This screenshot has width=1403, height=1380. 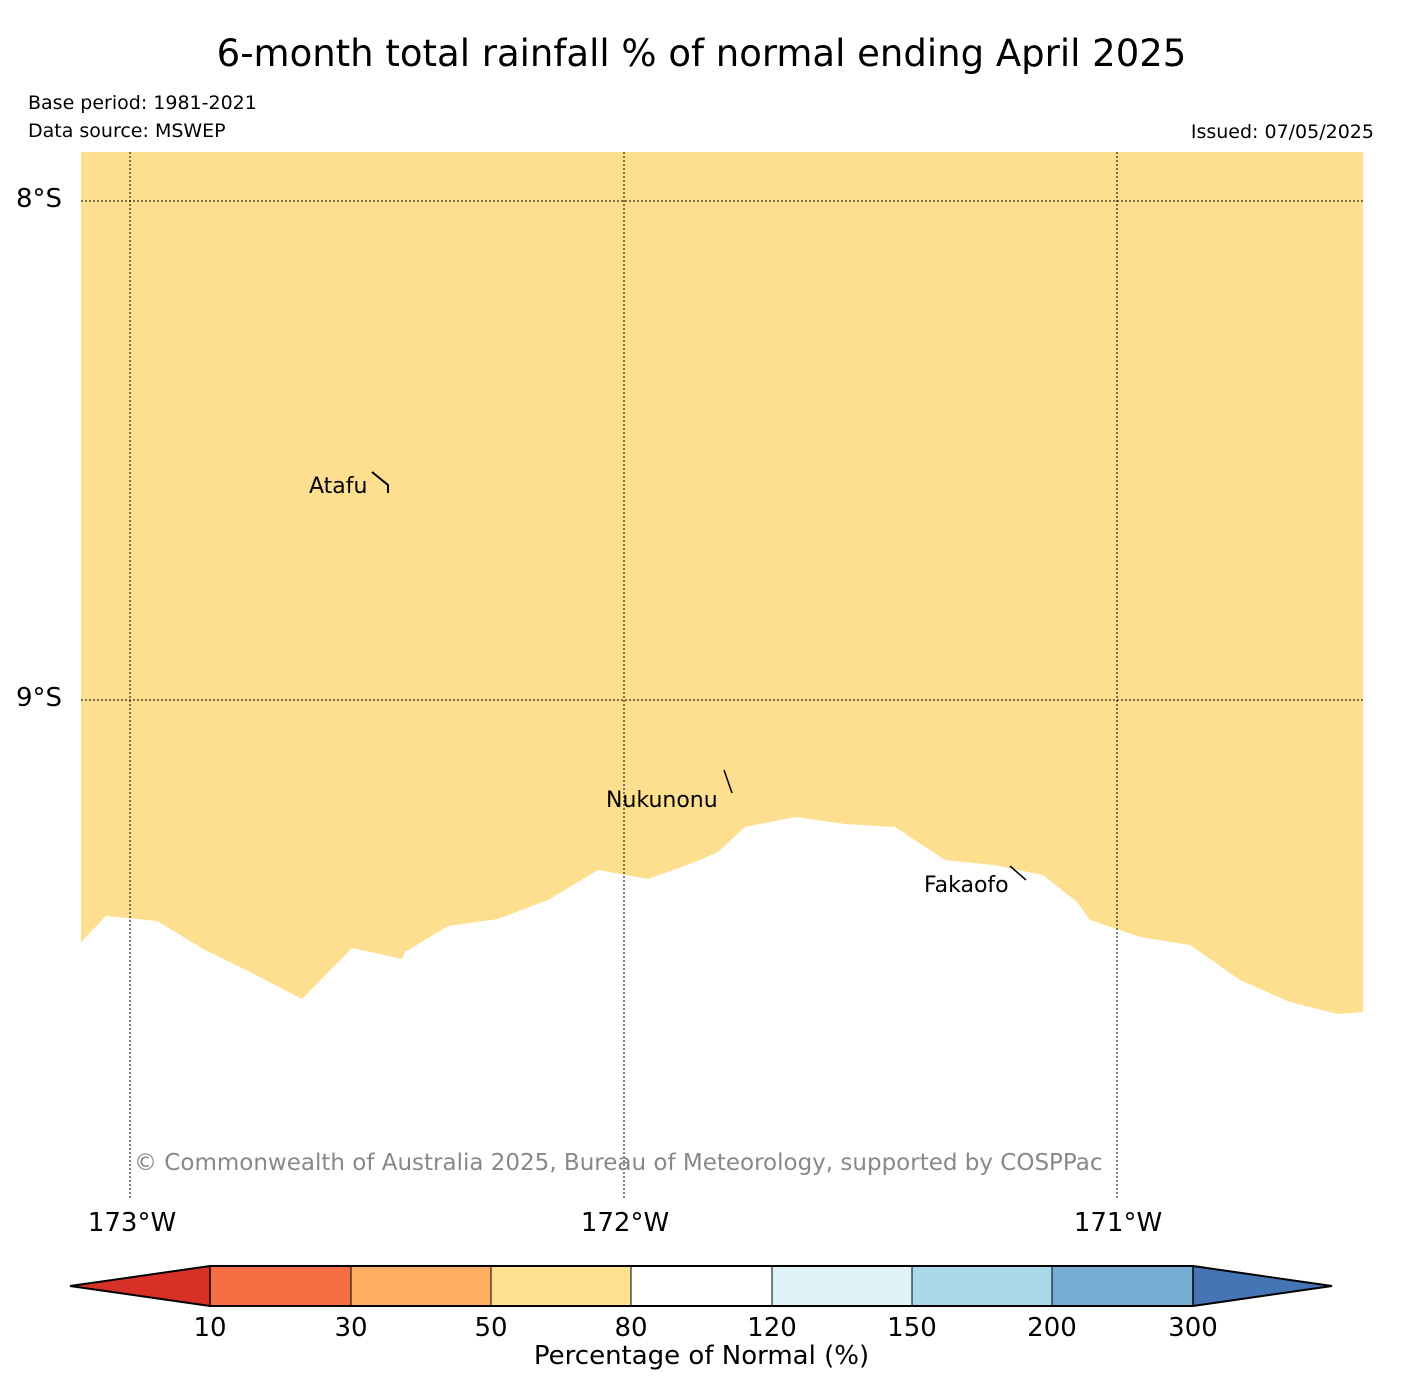 I want to click on fakaofo-atoll, so click(x=1018, y=873).